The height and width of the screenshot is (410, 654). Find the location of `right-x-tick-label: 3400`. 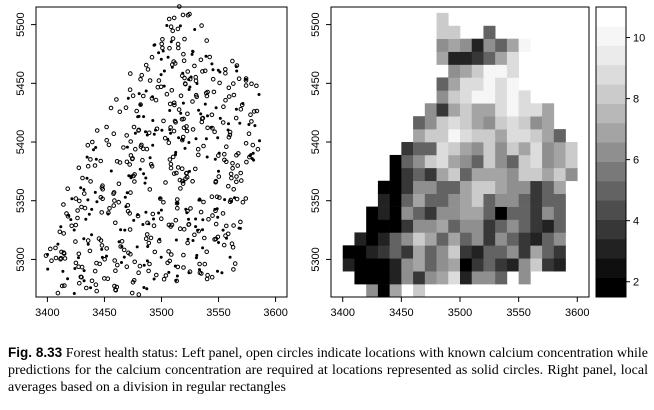

right-x-tick-label: 3400 is located at coordinates (342, 313).